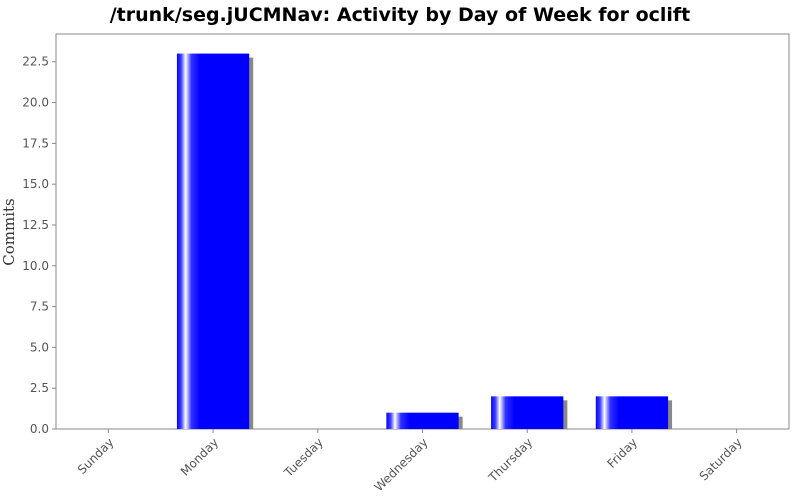 The image size is (800, 500). What do you see at coordinates (422, 420) in the screenshot?
I see `bar-wednesday` at bounding box center [422, 420].